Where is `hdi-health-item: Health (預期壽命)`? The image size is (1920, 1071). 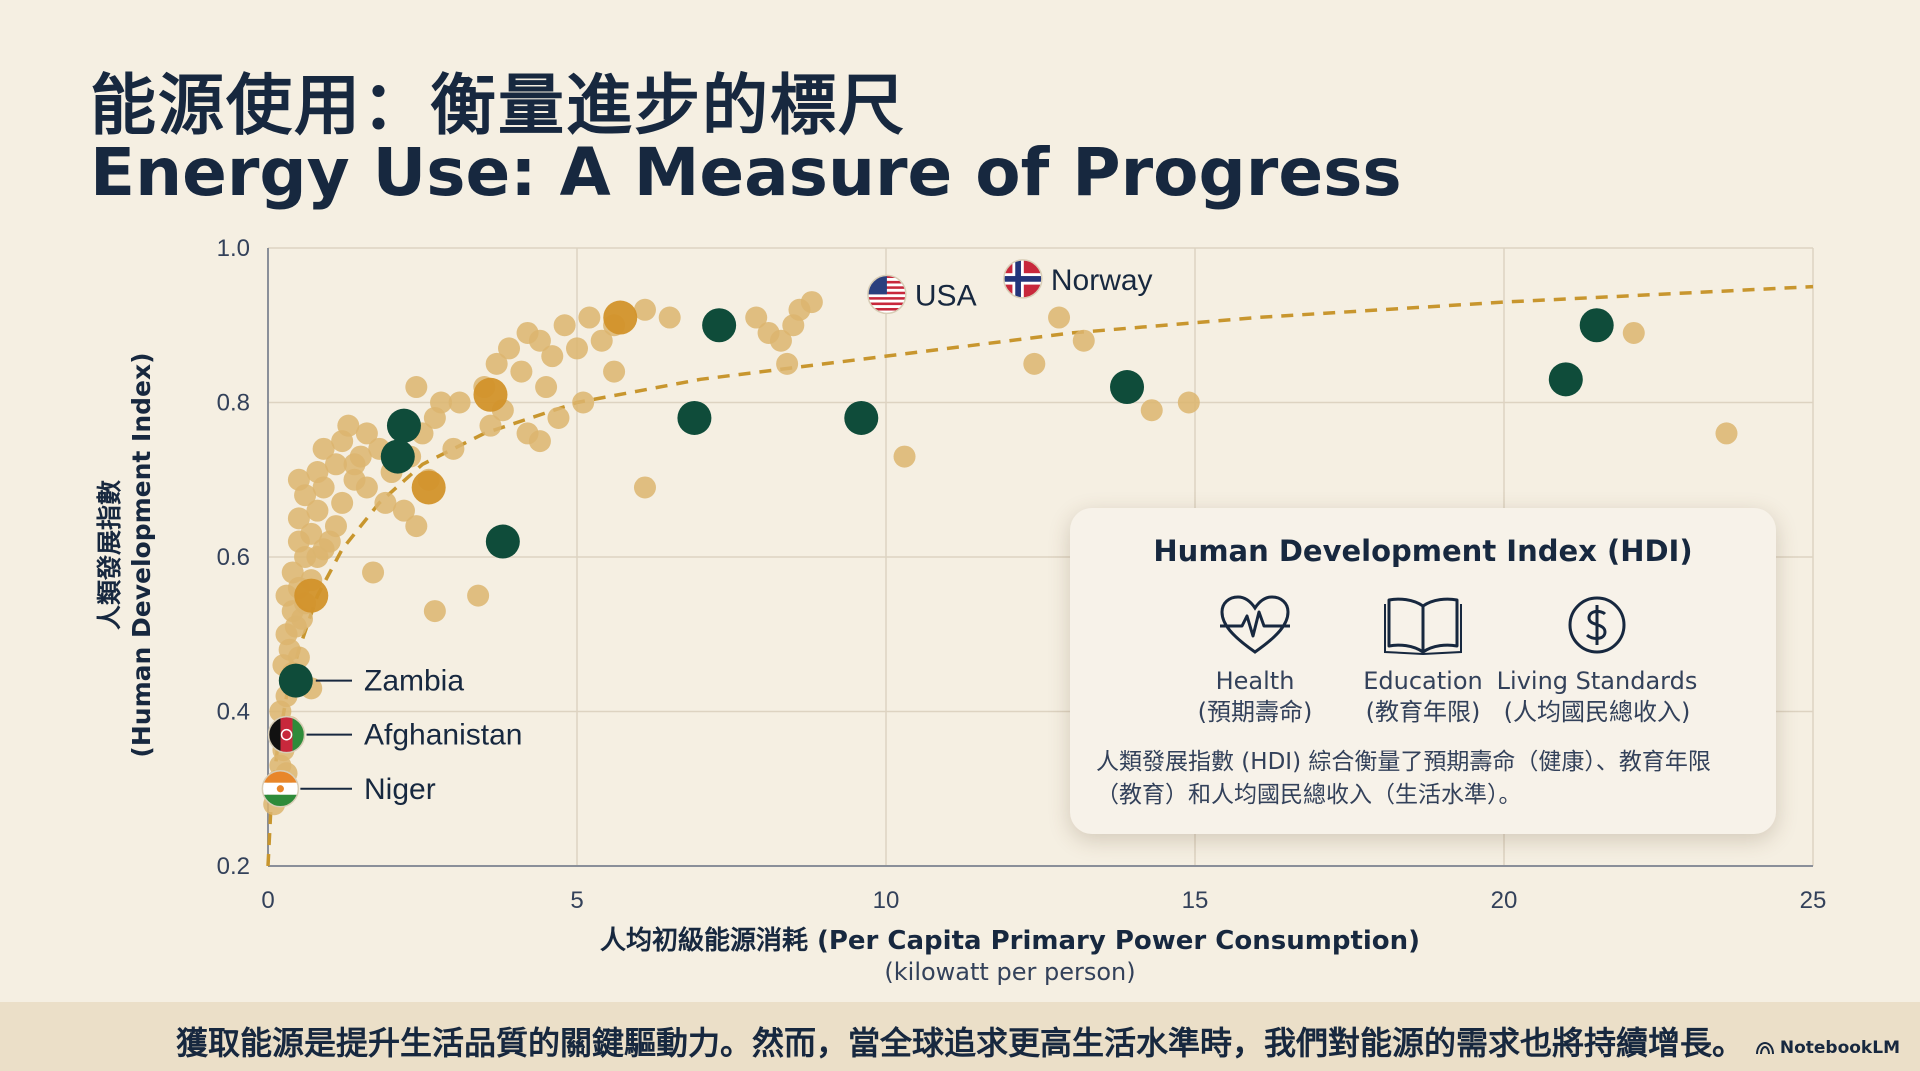
hdi-health-item: Health (預期壽命) is located at coordinates (1255, 661).